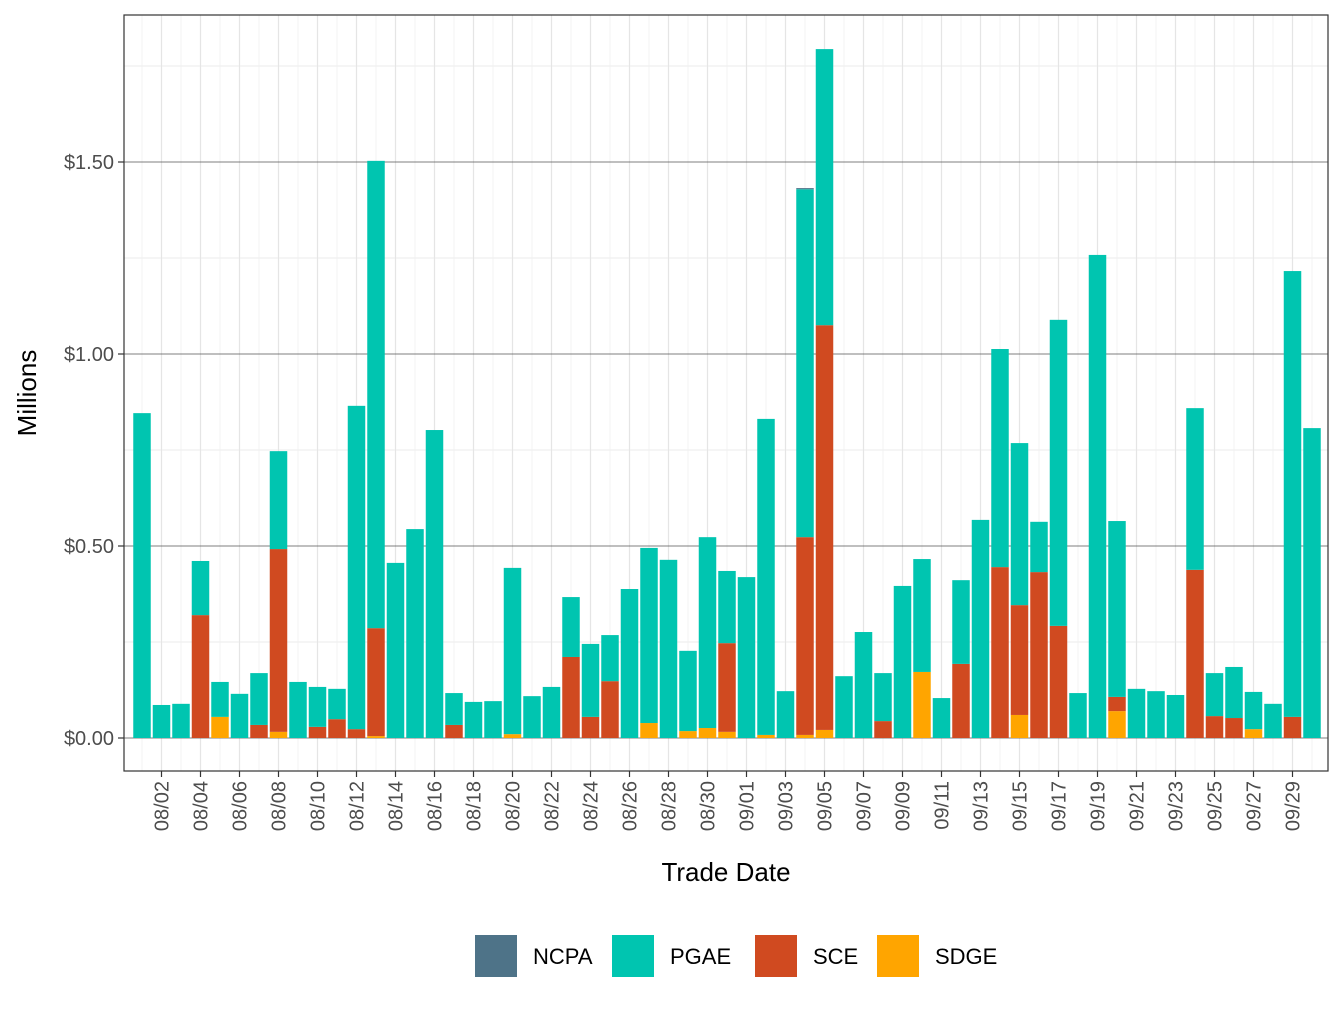  What do you see at coordinates (319, 806) in the screenshot?
I see `x-tick-label: 08/10` at bounding box center [319, 806].